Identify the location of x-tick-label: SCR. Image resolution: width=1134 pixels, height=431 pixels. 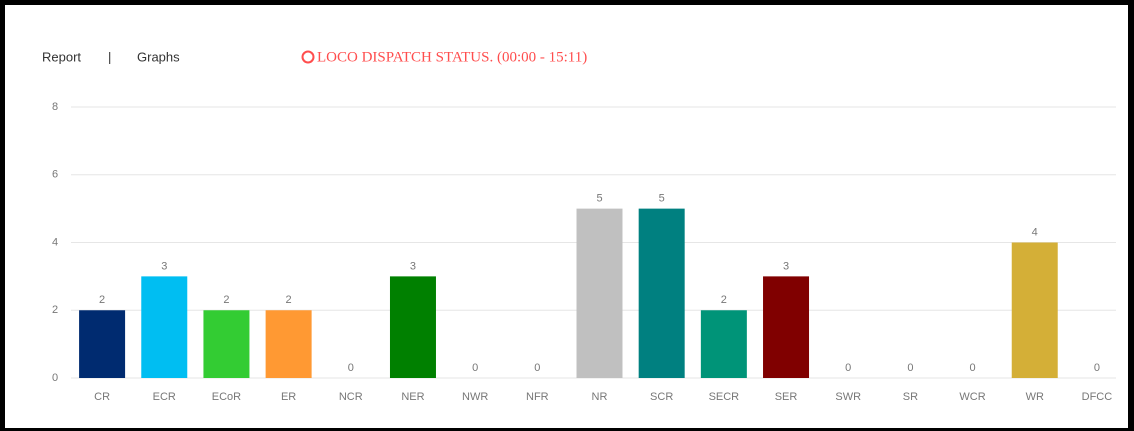
(661, 397).